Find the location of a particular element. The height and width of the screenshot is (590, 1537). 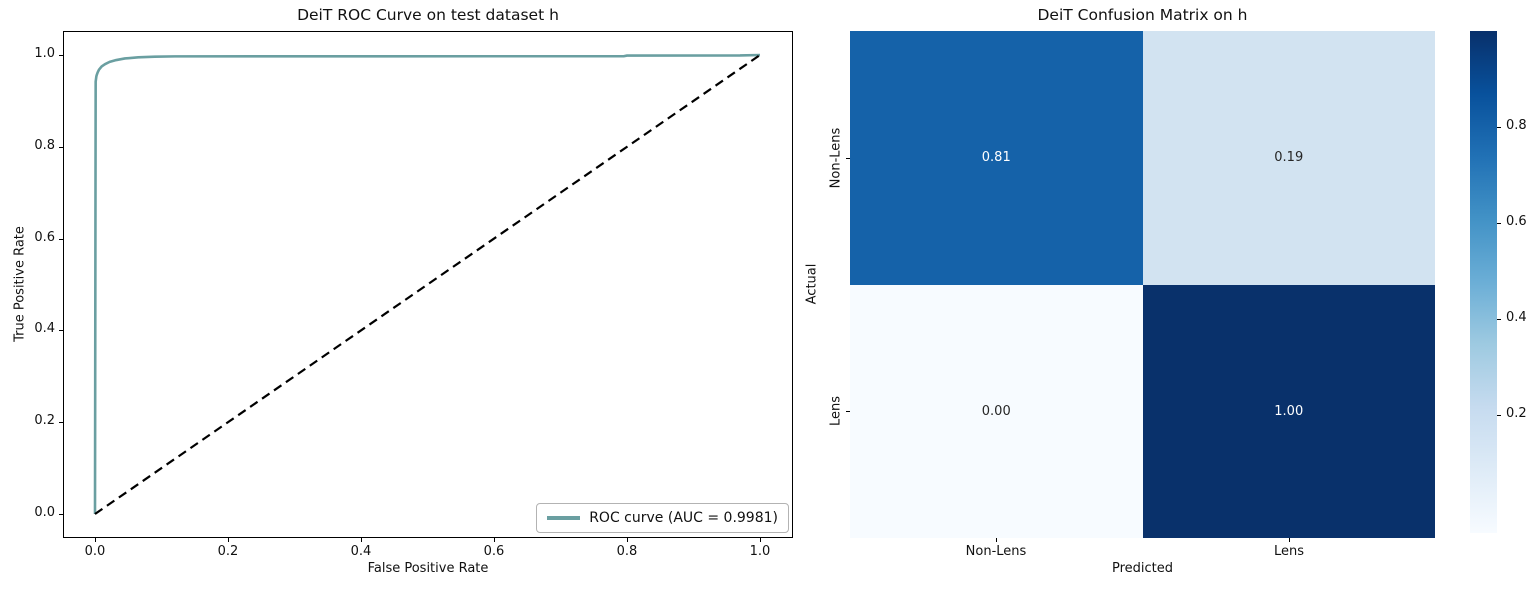

y-tick-label: 0.2 is located at coordinates (44, 420).